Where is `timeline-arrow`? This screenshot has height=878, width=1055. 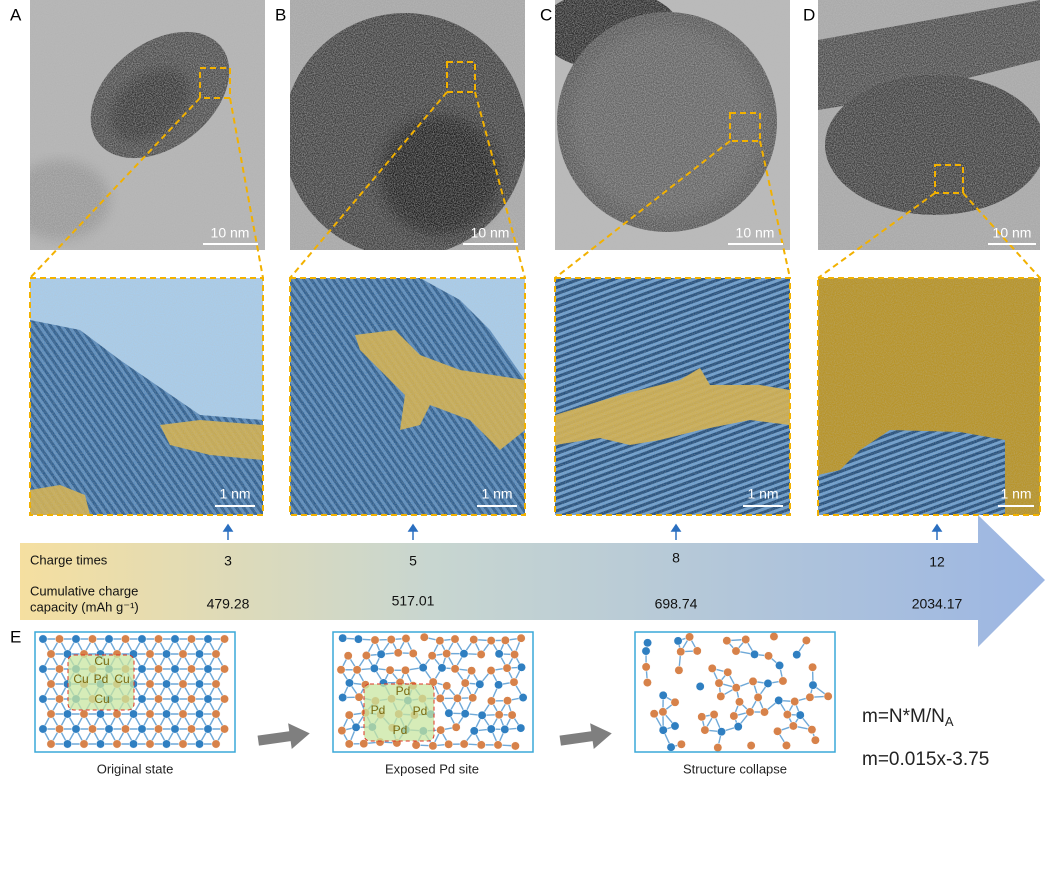
timeline-arrow is located at coordinates (532, 581).